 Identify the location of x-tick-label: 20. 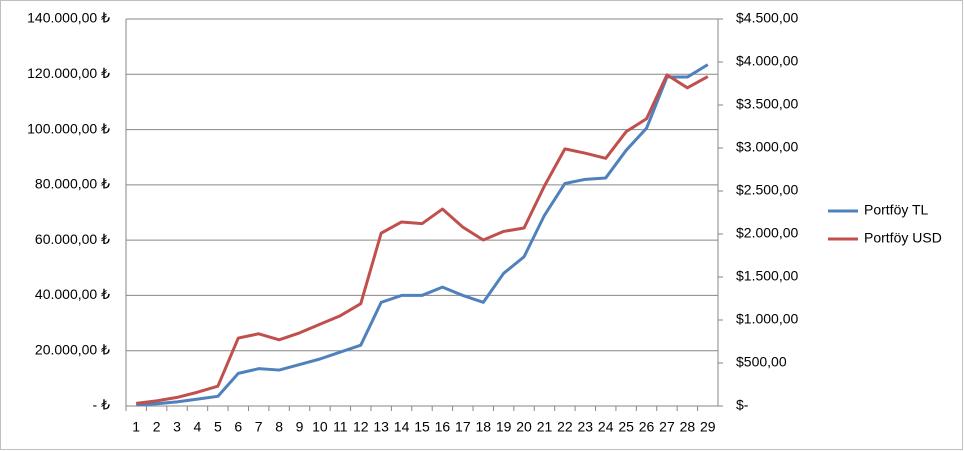
(524, 427).